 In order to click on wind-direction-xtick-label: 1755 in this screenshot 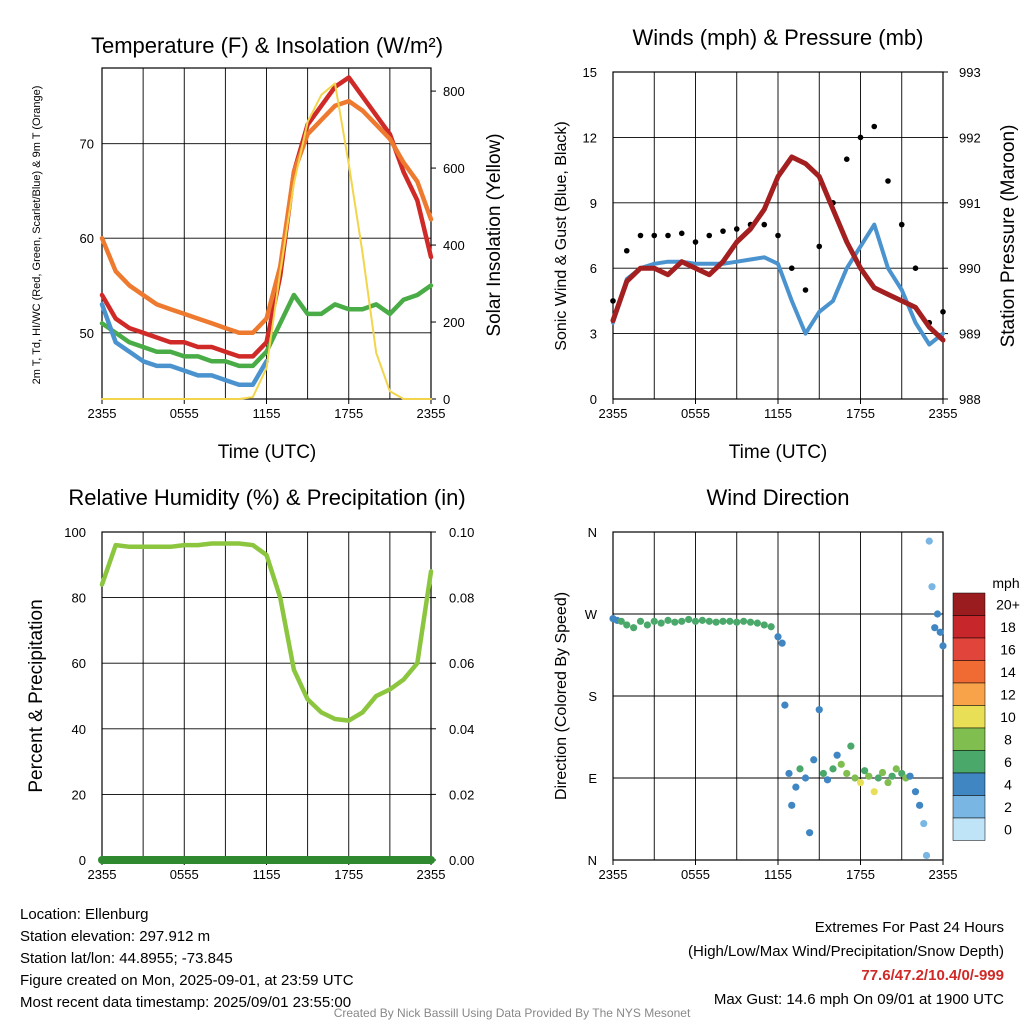, I will do `click(860, 874)`.